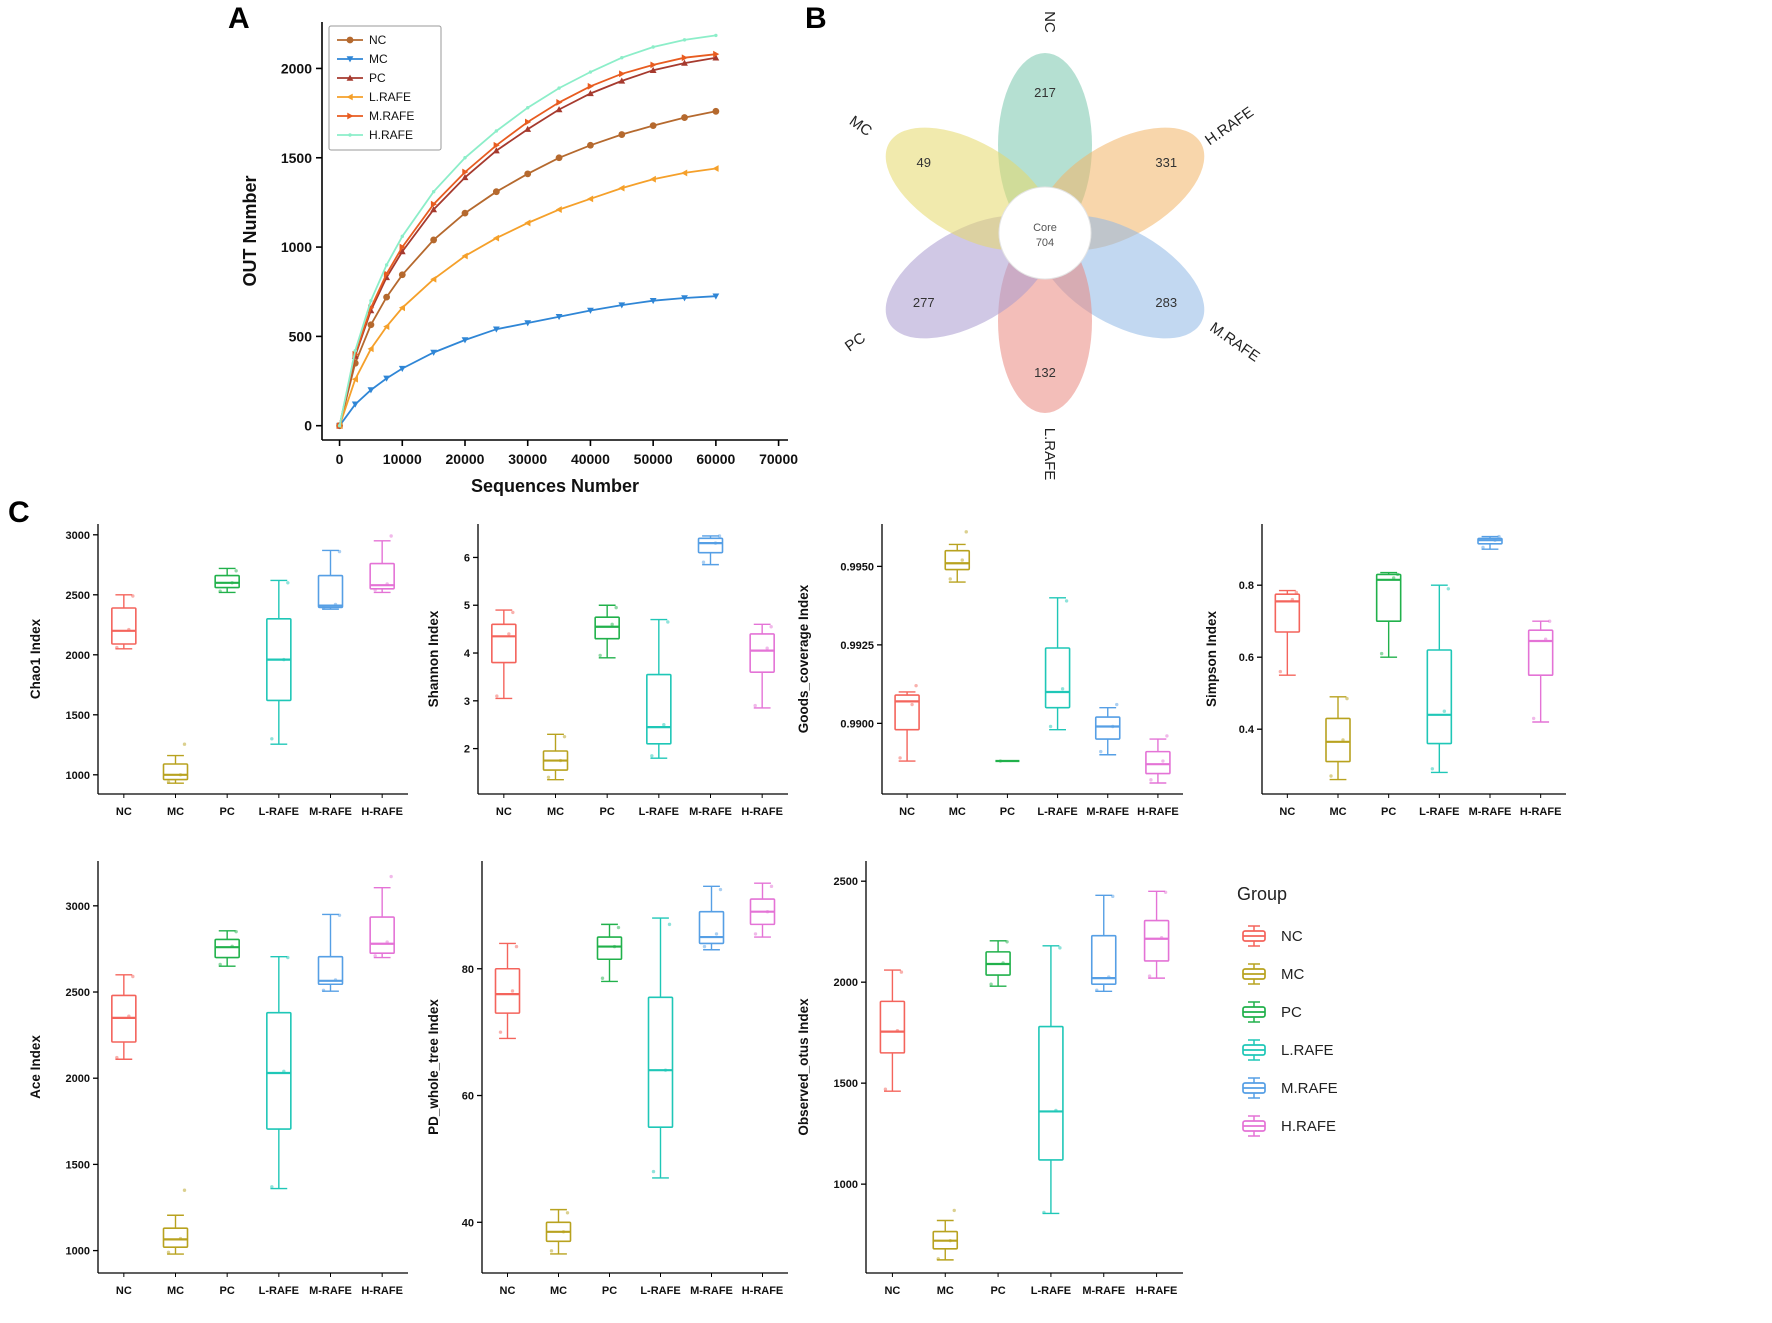 The image size is (1772, 1323). I want to click on svg-text: 10000, so click(402, 459).